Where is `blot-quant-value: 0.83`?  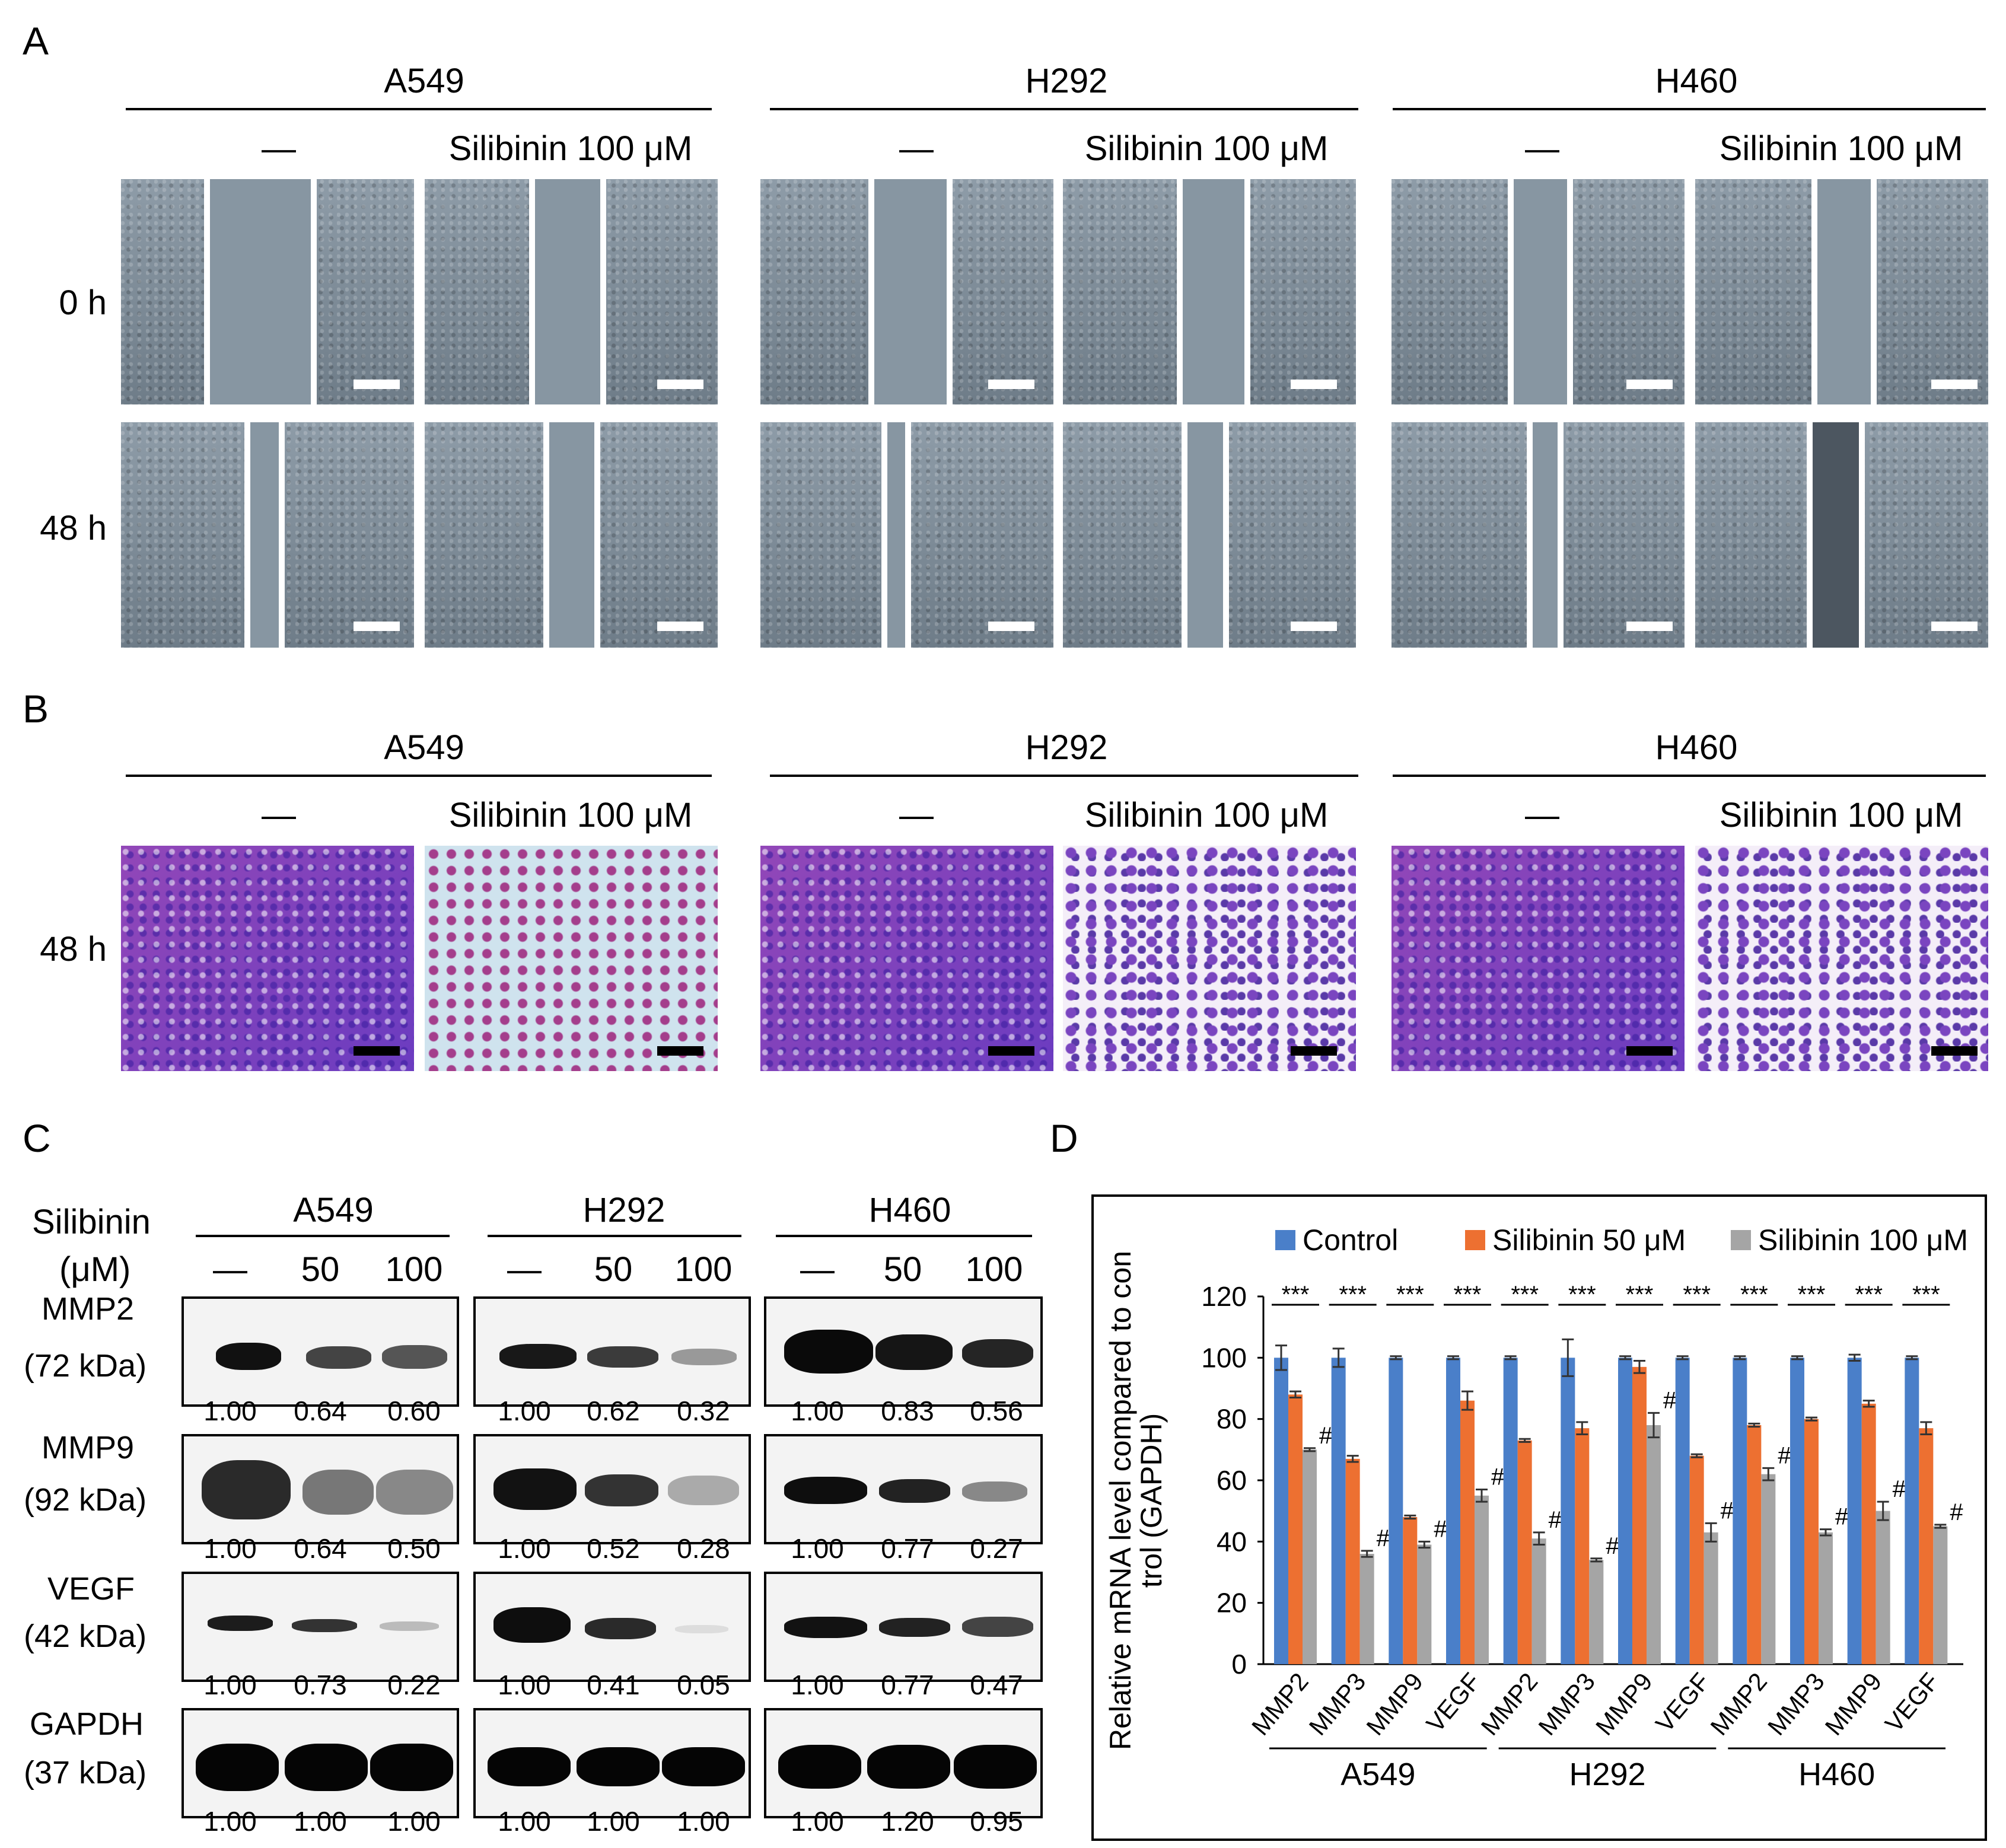 blot-quant-value: 0.83 is located at coordinates (907, 1410).